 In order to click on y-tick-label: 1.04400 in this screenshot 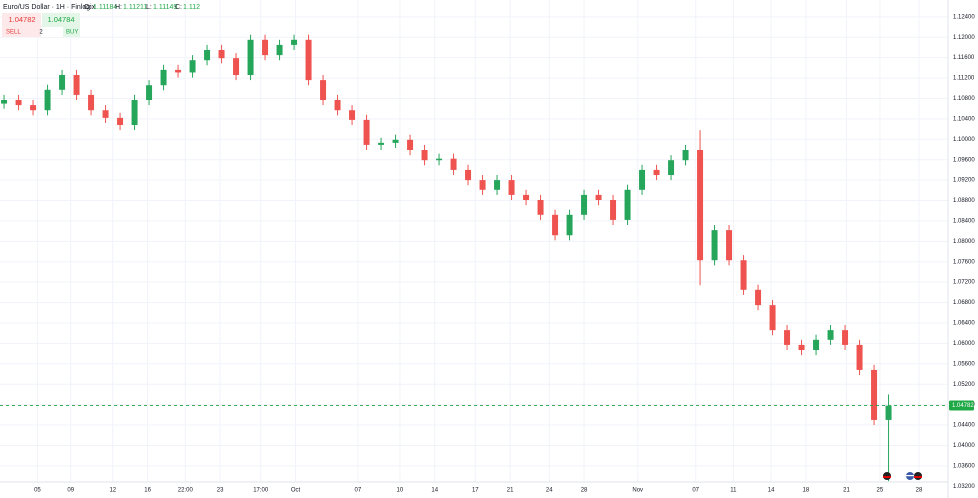, I will do `click(964, 426)`.